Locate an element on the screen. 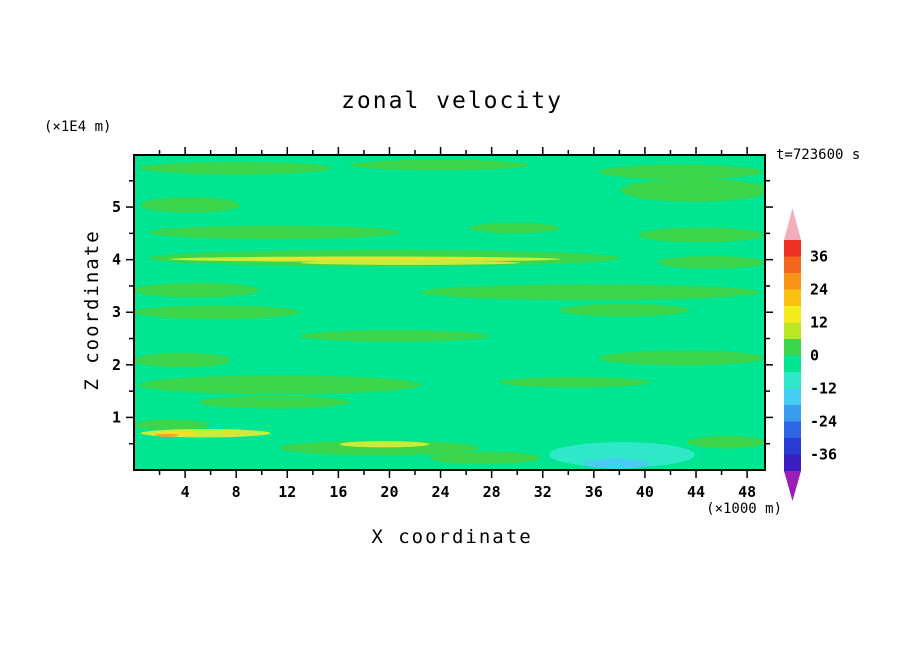  x-tick-label: 8 is located at coordinates (236, 492).